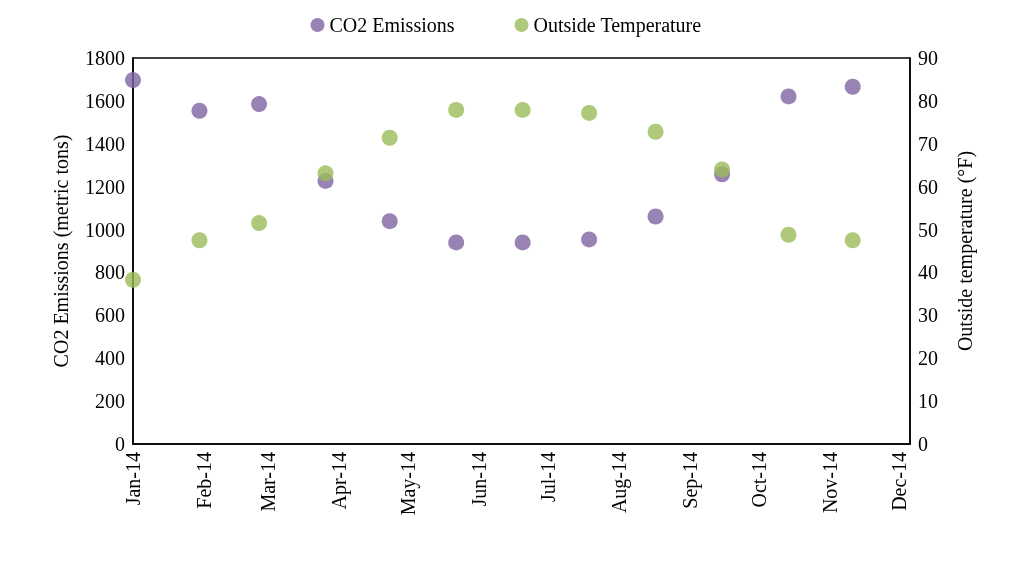 This screenshot has height=561, width=1012. I want to click on y2-tick-label: 60, so click(928, 186).